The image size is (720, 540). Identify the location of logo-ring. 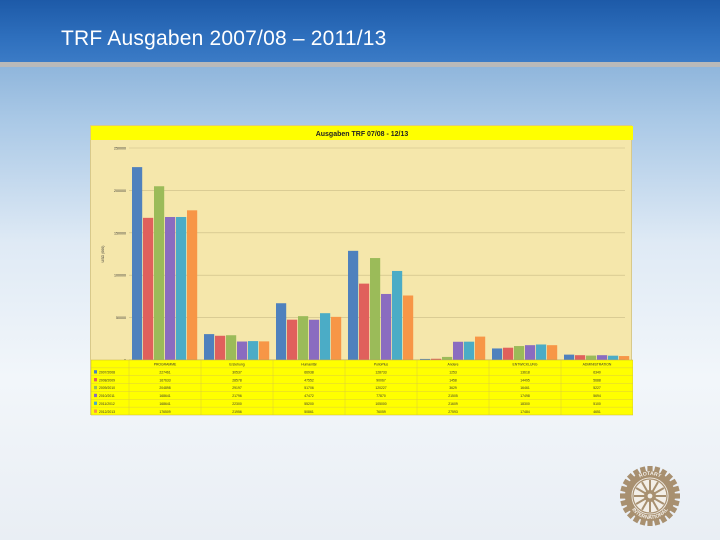
(650, 496).